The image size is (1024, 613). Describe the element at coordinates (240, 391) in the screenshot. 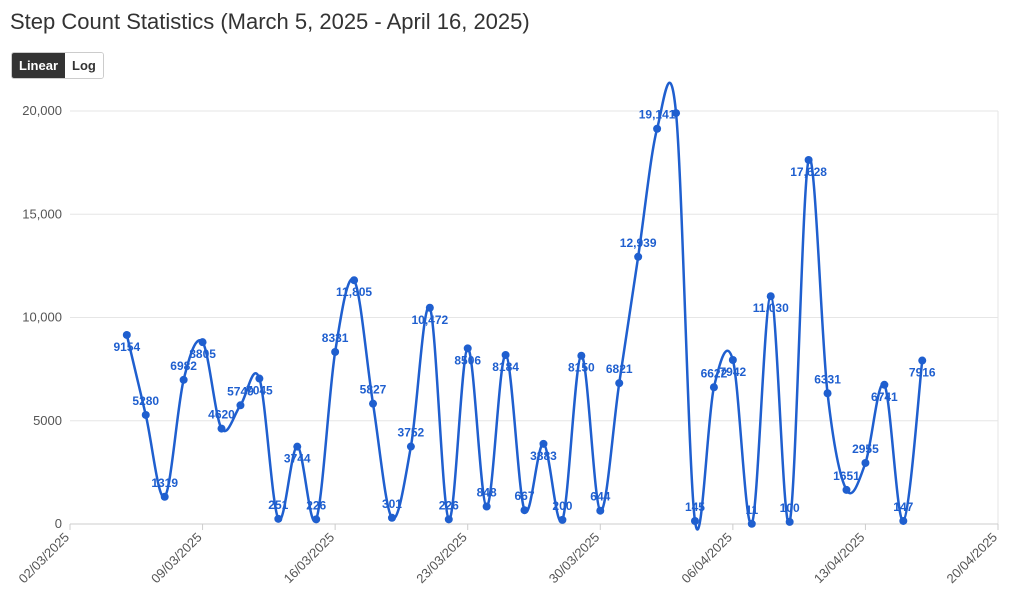

I see `data-label: 5749` at that location.